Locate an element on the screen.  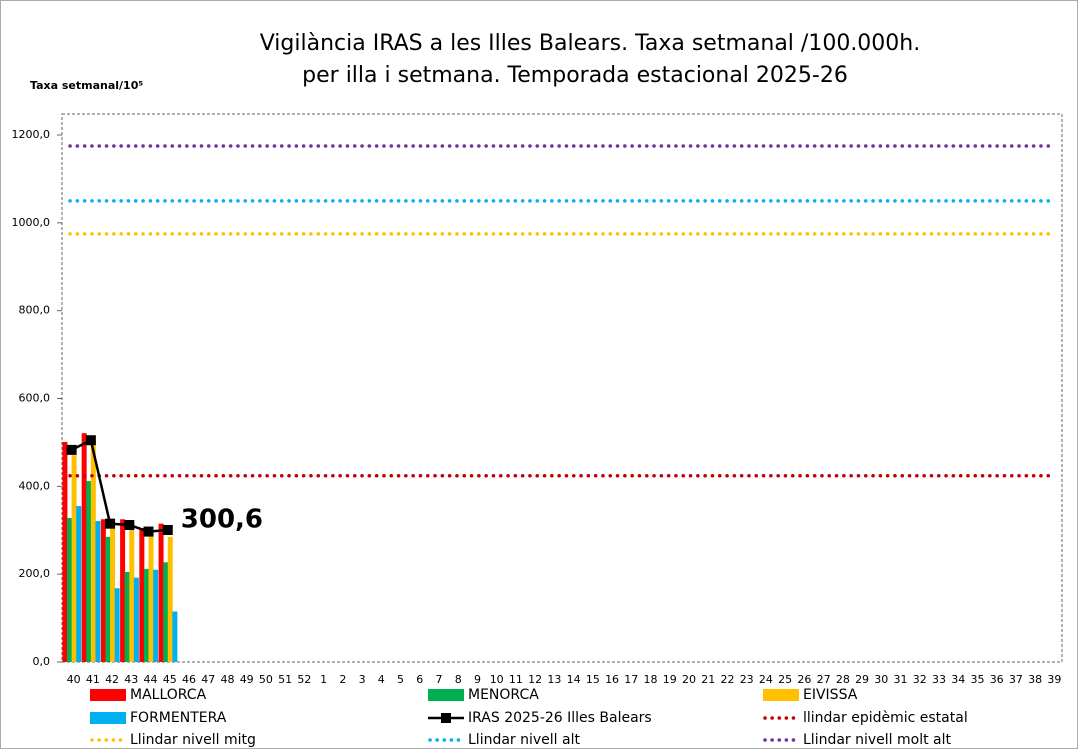
x-tick-label: 44 is located at coordinates (151, 679).